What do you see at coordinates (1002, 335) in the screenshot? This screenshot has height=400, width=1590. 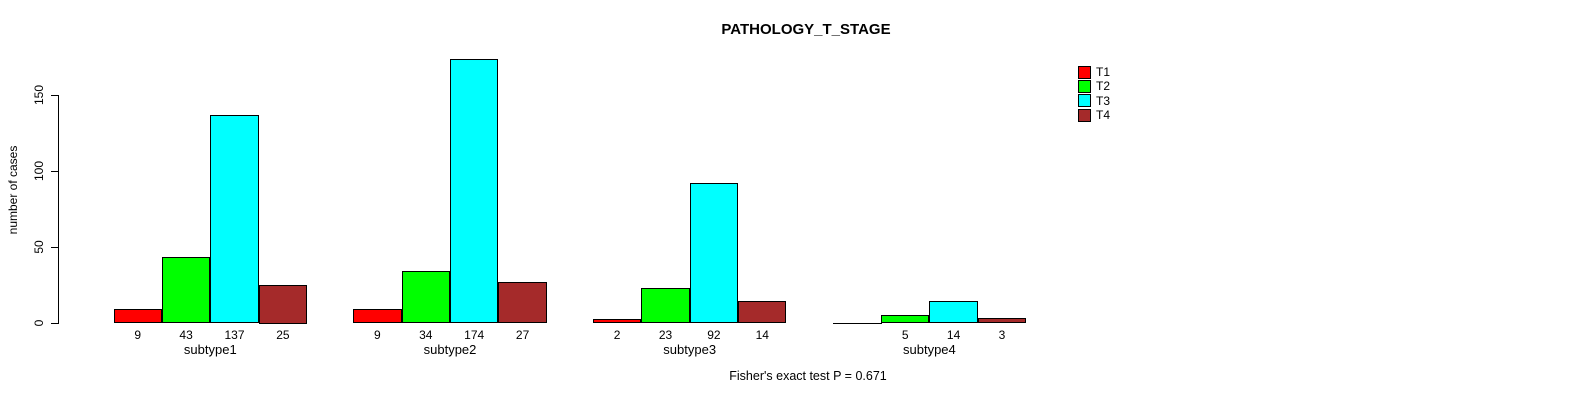 I see `bar-value-label: 3` at bounding box center [1002, 335].